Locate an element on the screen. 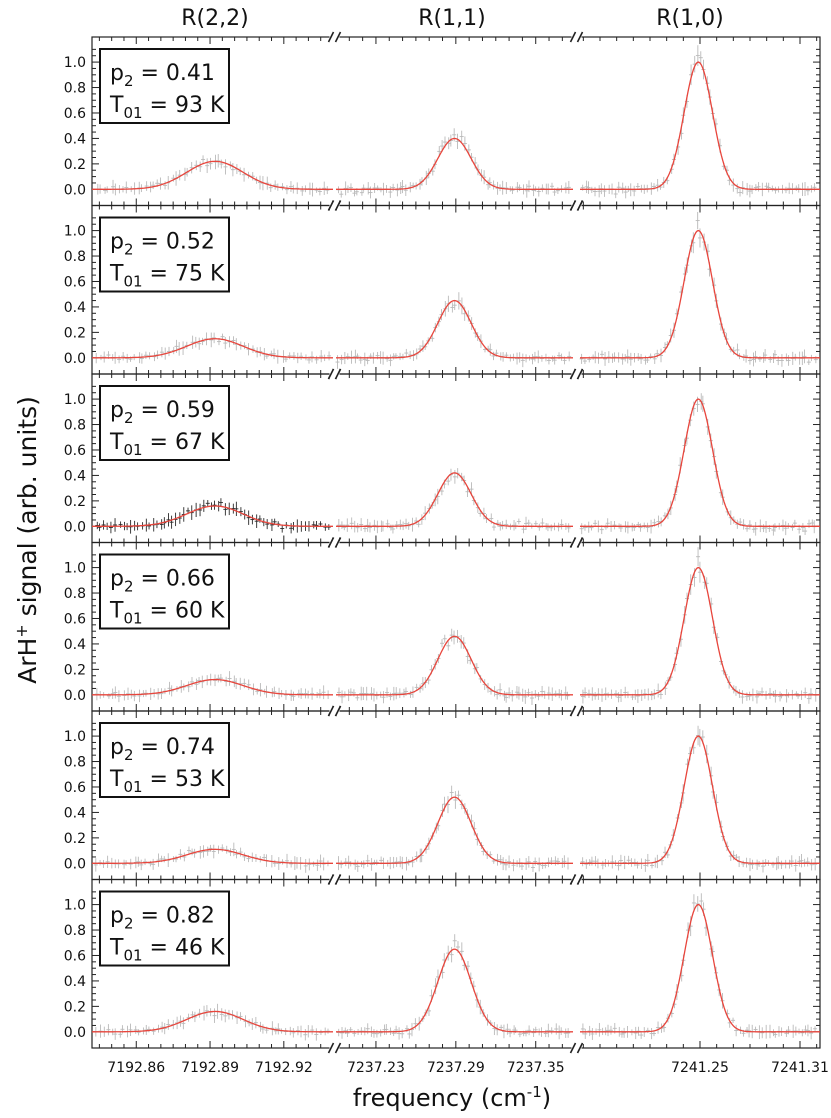 The width and height of the screenshot is (831, 1118). x-tick-label: 7192.89 is located at coordinates (210, 1068).